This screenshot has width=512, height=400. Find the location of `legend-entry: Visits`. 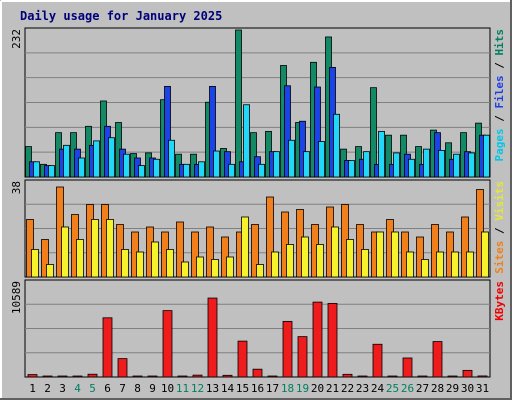

legend-entry: Visits is located at coordinates (499, 201).